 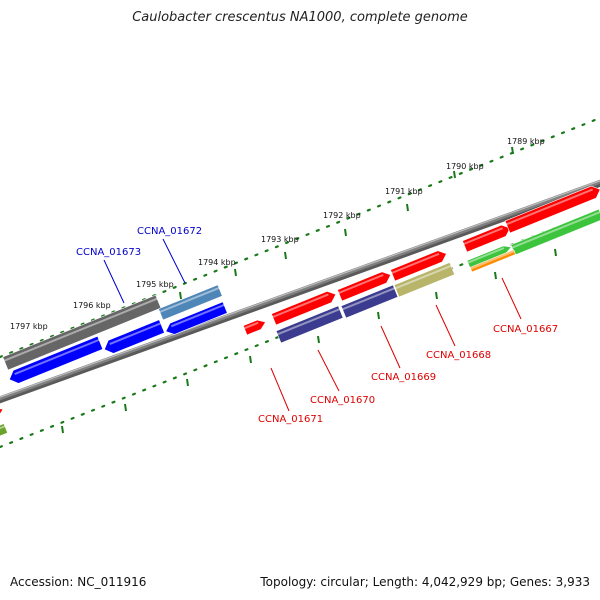 What do you see at coordinates (169, 231) in the screenshot?
I see `gene-label: CCNA_01672` at bounding box center [169, 231].